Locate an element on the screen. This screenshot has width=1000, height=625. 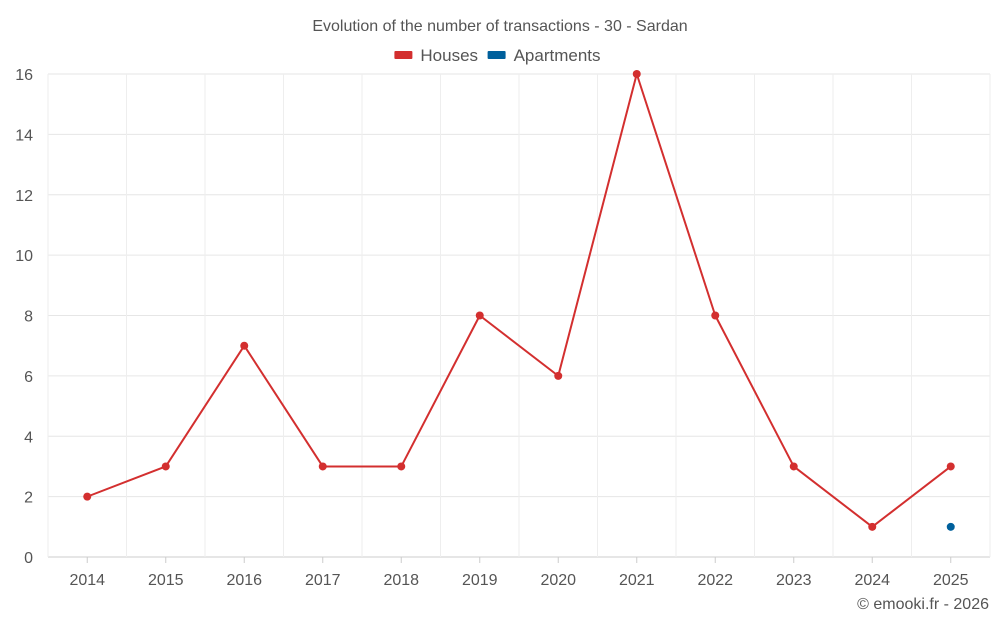
legend-label: Houses is located at coordinates (449, 55).